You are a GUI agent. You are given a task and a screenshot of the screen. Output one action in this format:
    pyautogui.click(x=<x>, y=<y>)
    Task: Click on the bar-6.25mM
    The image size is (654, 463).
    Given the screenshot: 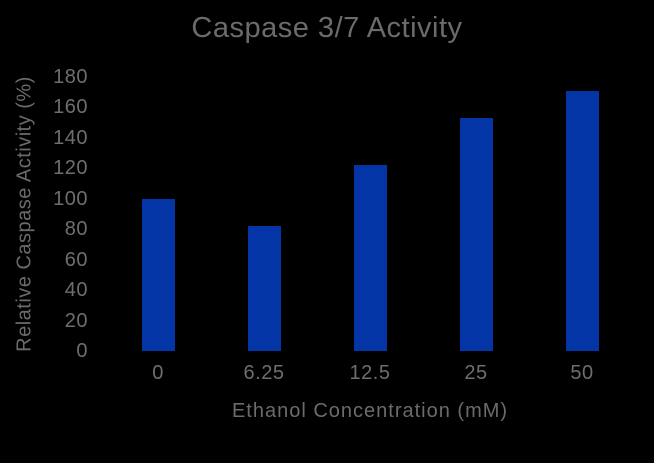 What is the action you would take?
    pyautogui.click(x=264, y=288)
    